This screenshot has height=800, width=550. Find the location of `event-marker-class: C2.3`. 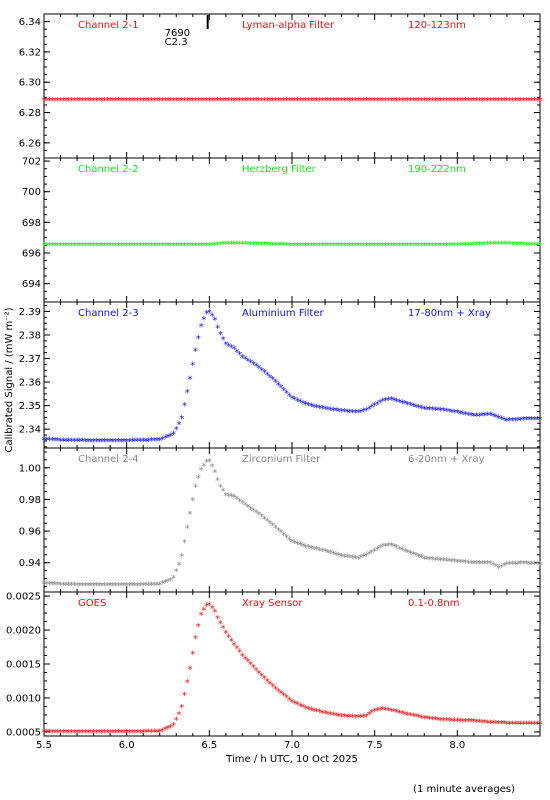

event-marker-class: C2.3 is located at coordinates (176, 42).